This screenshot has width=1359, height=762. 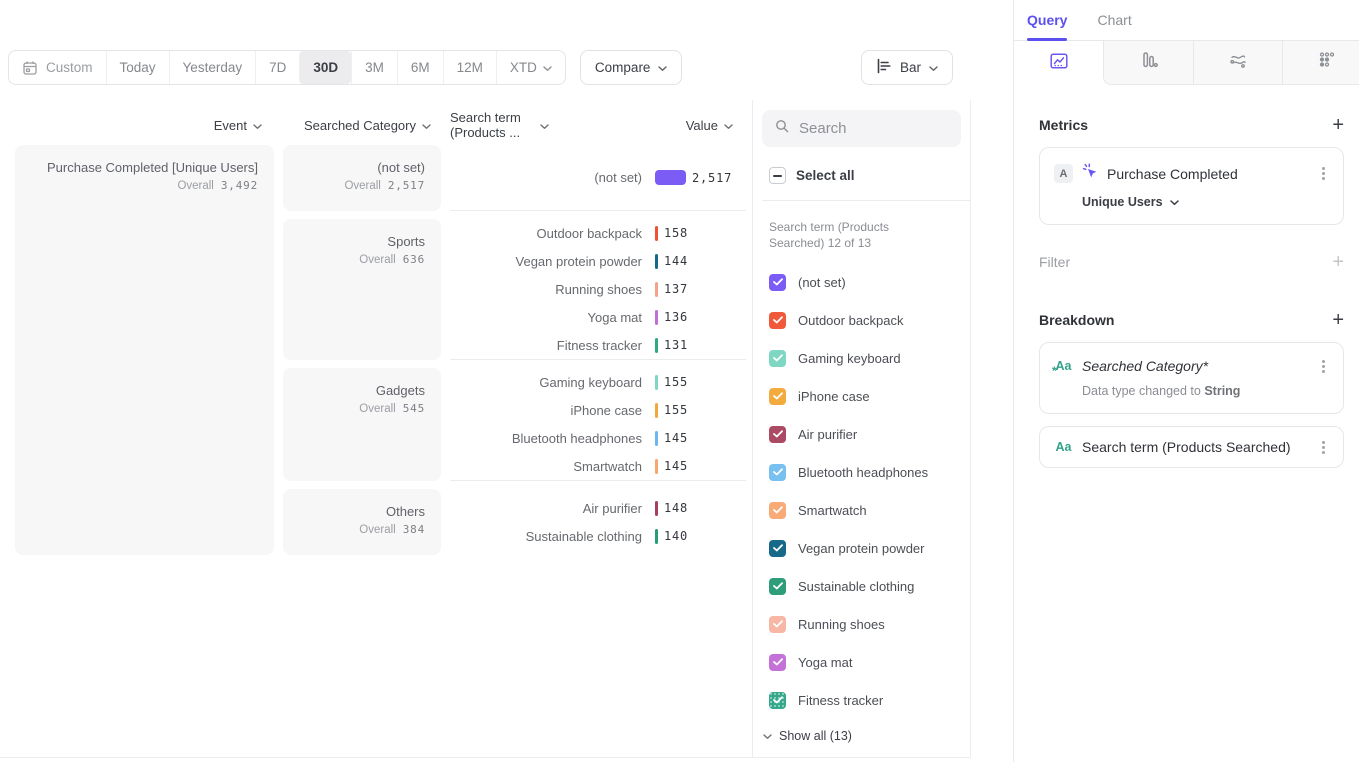 What do you see at coordinates (1338, 262) in the screenshot?
I see `add-filter-button: +` at bounding box center [1338, 262].